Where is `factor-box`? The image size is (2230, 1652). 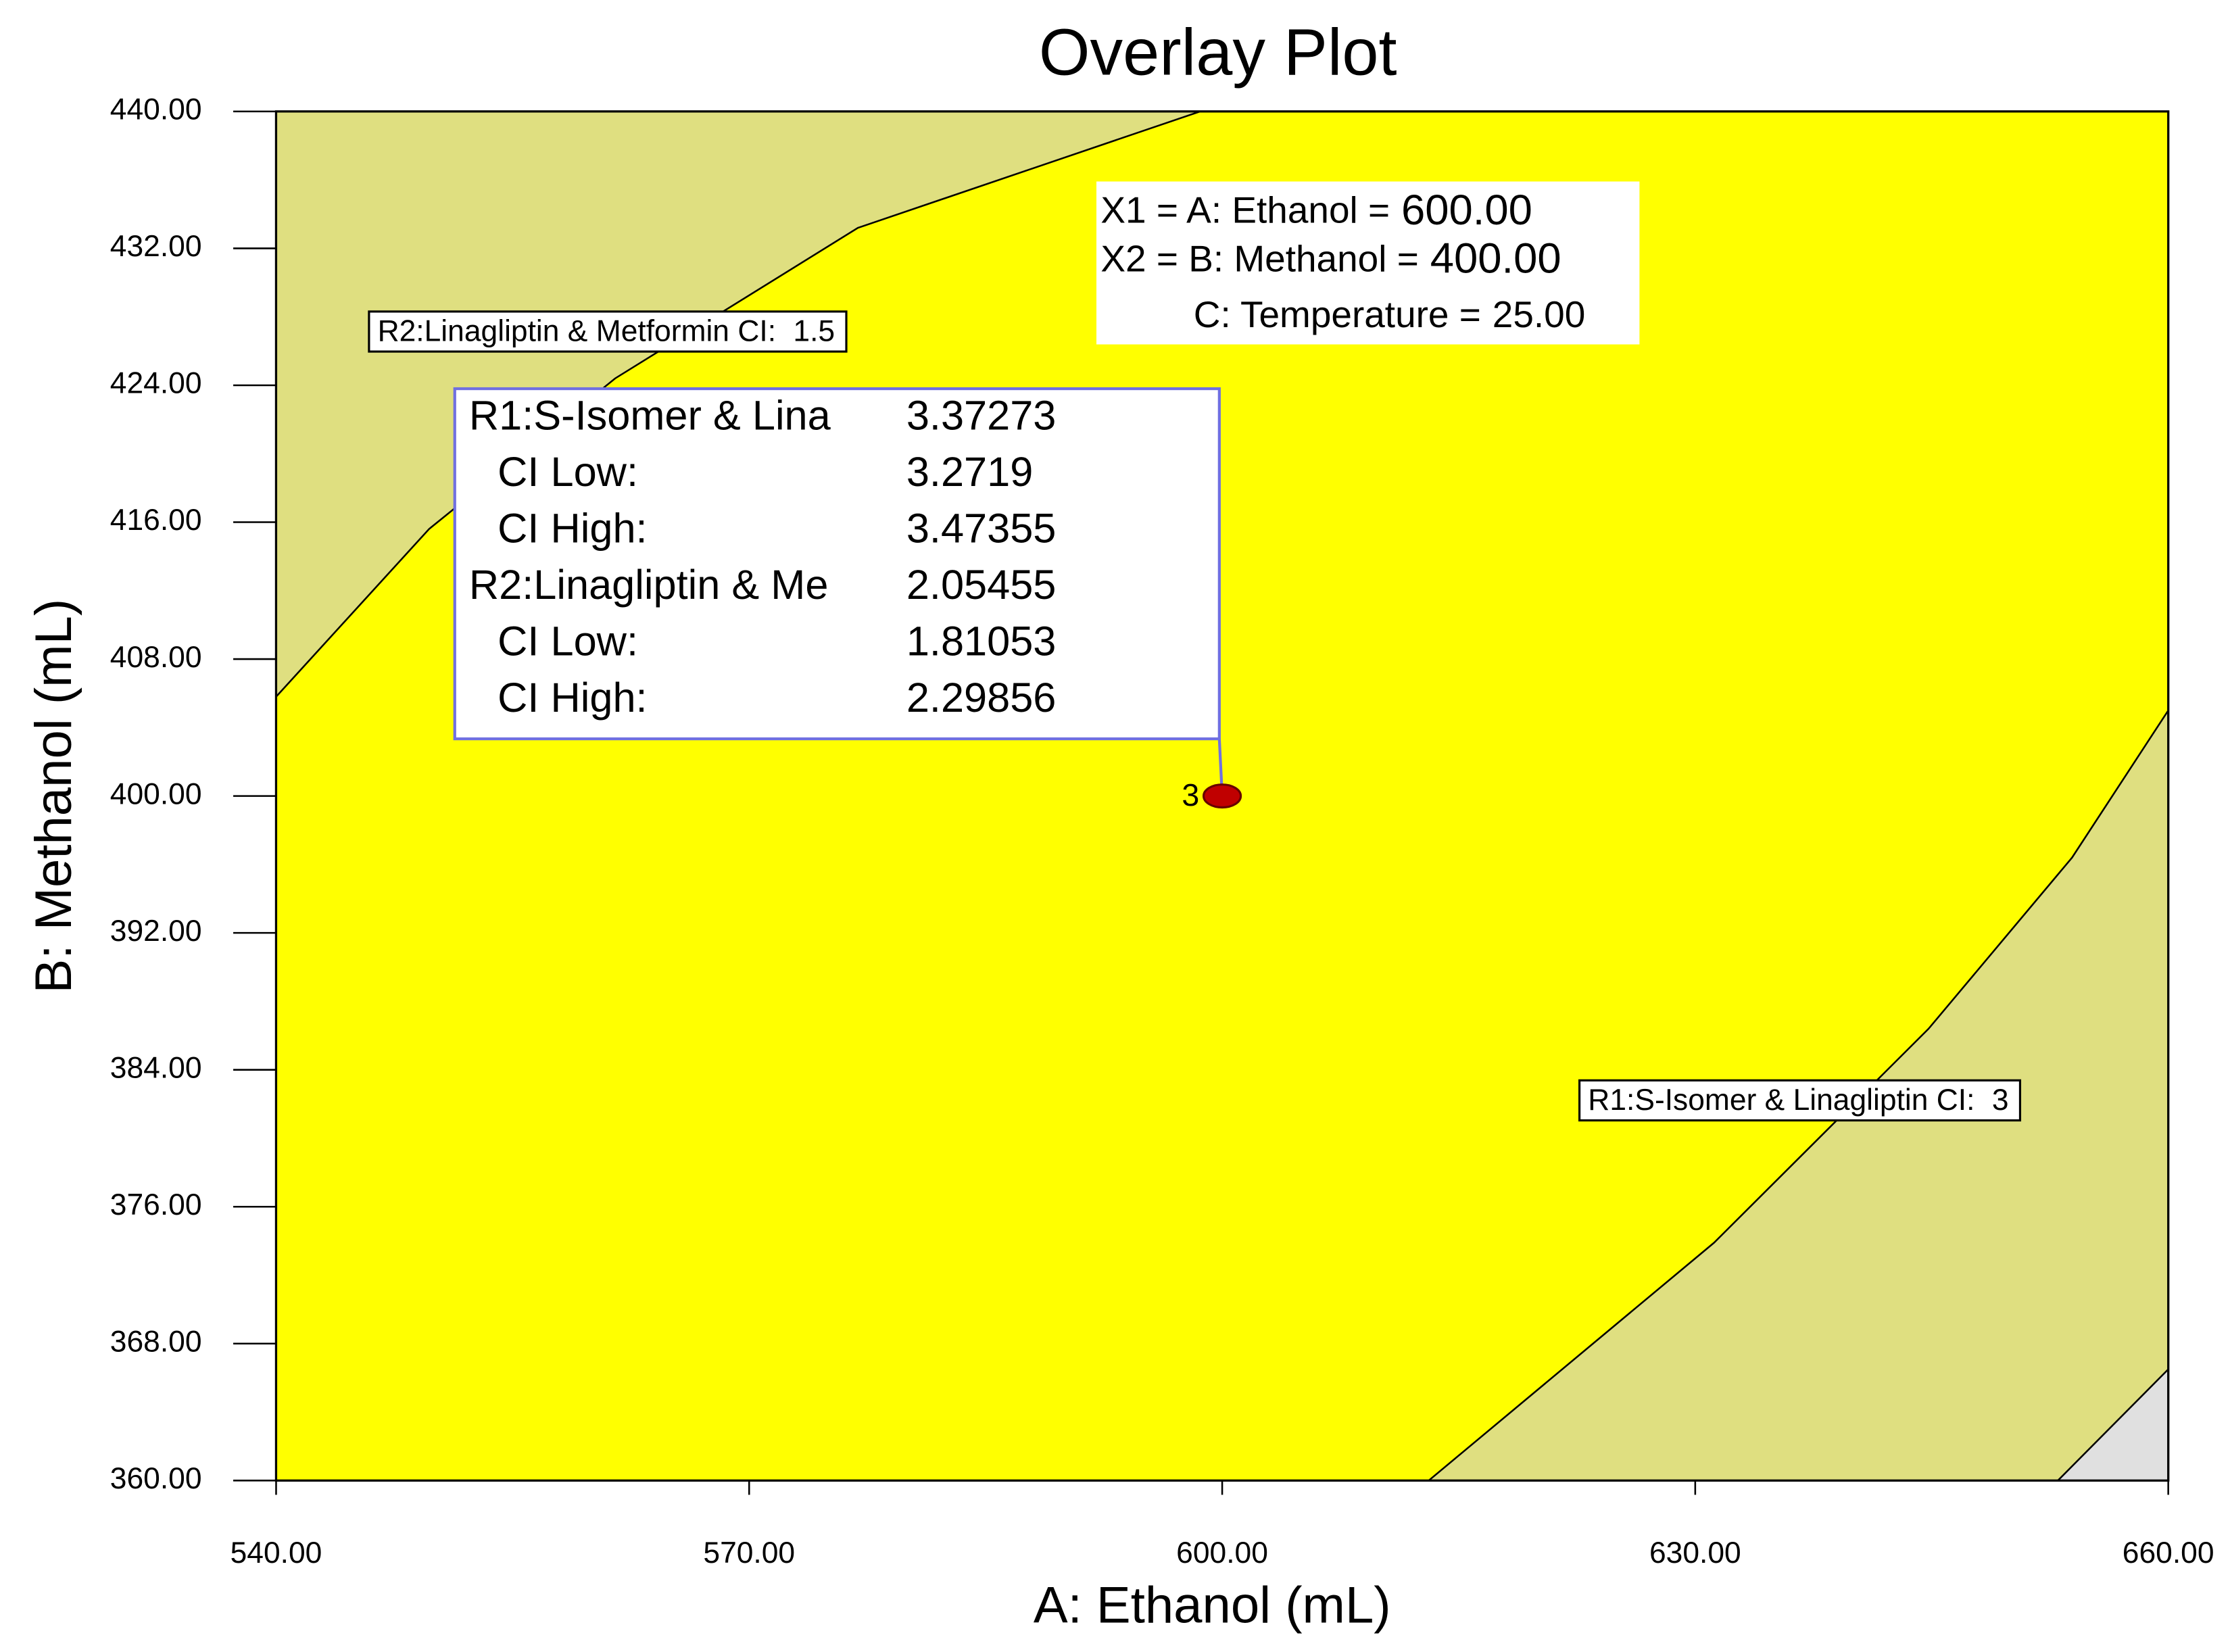 factor-box is located at coordinates (1368, 263).